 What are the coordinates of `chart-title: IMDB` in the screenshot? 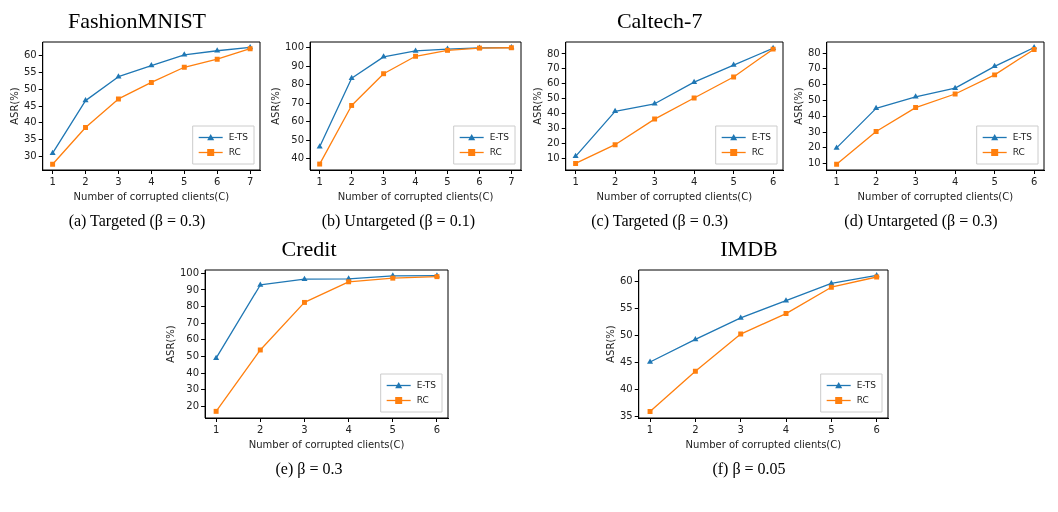 It's located at (749, 249).